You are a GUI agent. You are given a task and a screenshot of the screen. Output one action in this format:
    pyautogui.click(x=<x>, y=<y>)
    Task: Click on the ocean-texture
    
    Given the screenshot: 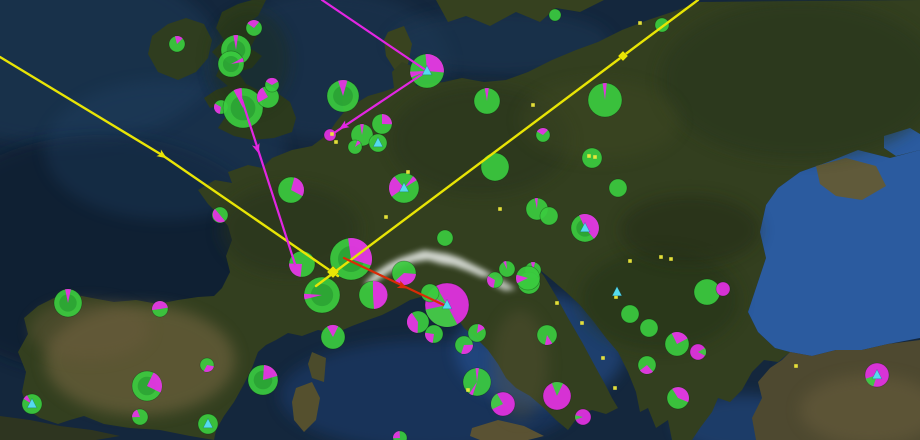 What is the action you would take?
    pyautogui.click(x=500, y=42)
    